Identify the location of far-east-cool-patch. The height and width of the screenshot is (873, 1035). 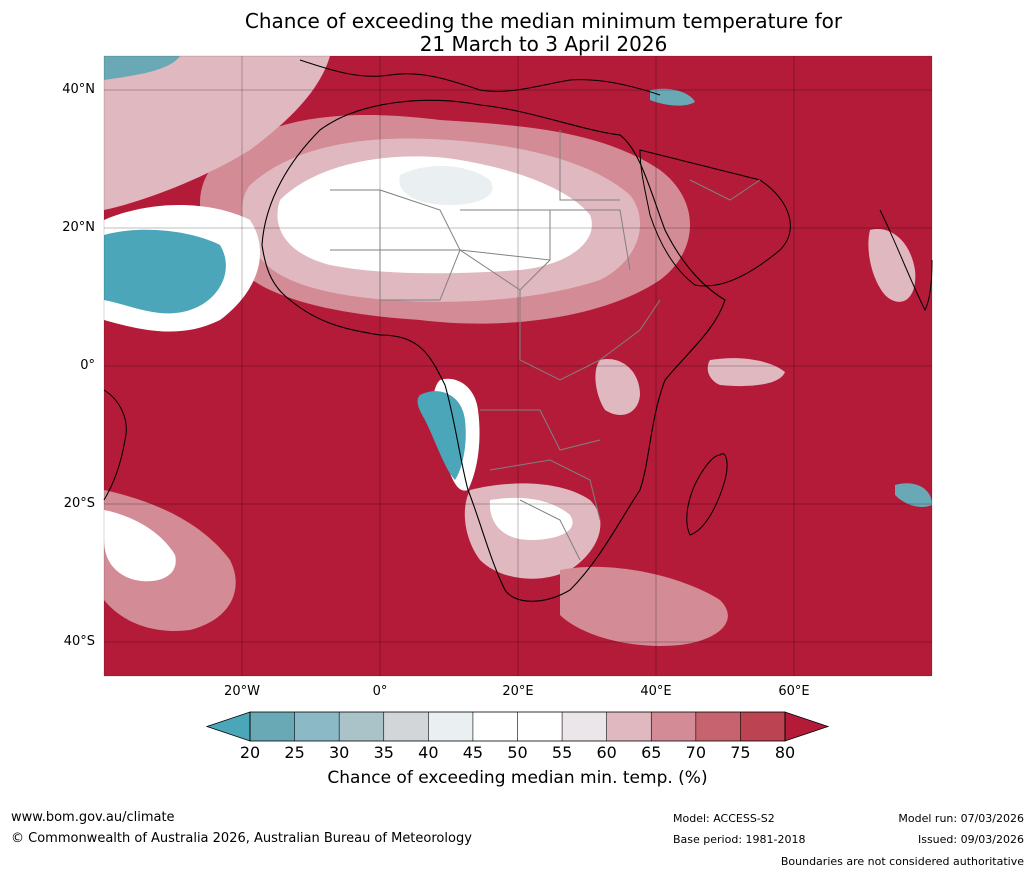
(913, 495).